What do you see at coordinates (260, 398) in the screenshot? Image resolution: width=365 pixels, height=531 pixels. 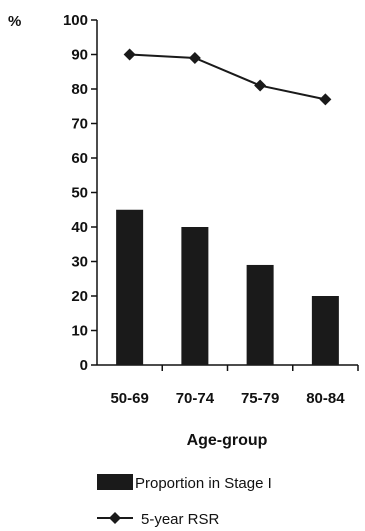 I see `x-tick-label: 75-79` at bounding box center [260, 398].